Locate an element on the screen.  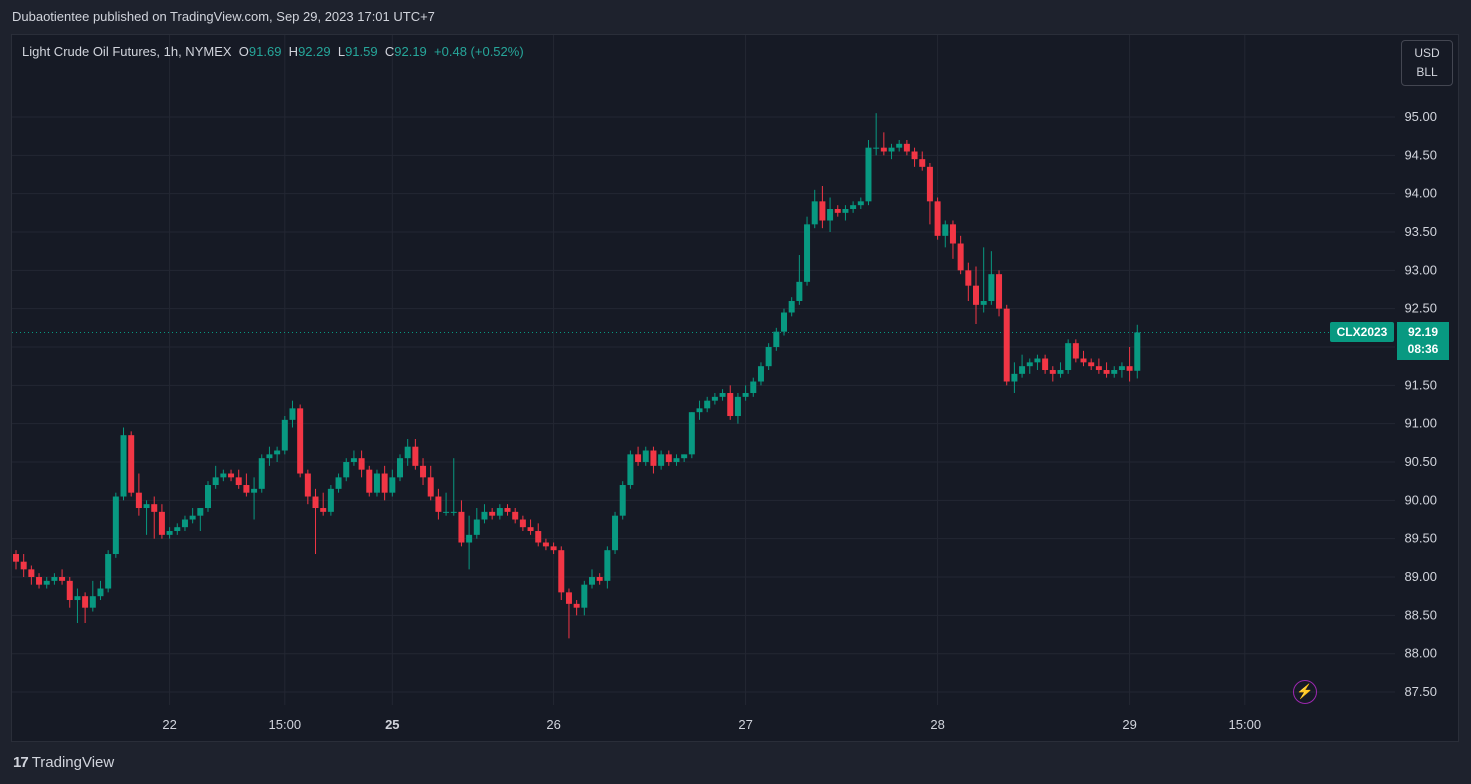
lightning-bolt-icon: ⚡ is located at coordinates (1305, 692).